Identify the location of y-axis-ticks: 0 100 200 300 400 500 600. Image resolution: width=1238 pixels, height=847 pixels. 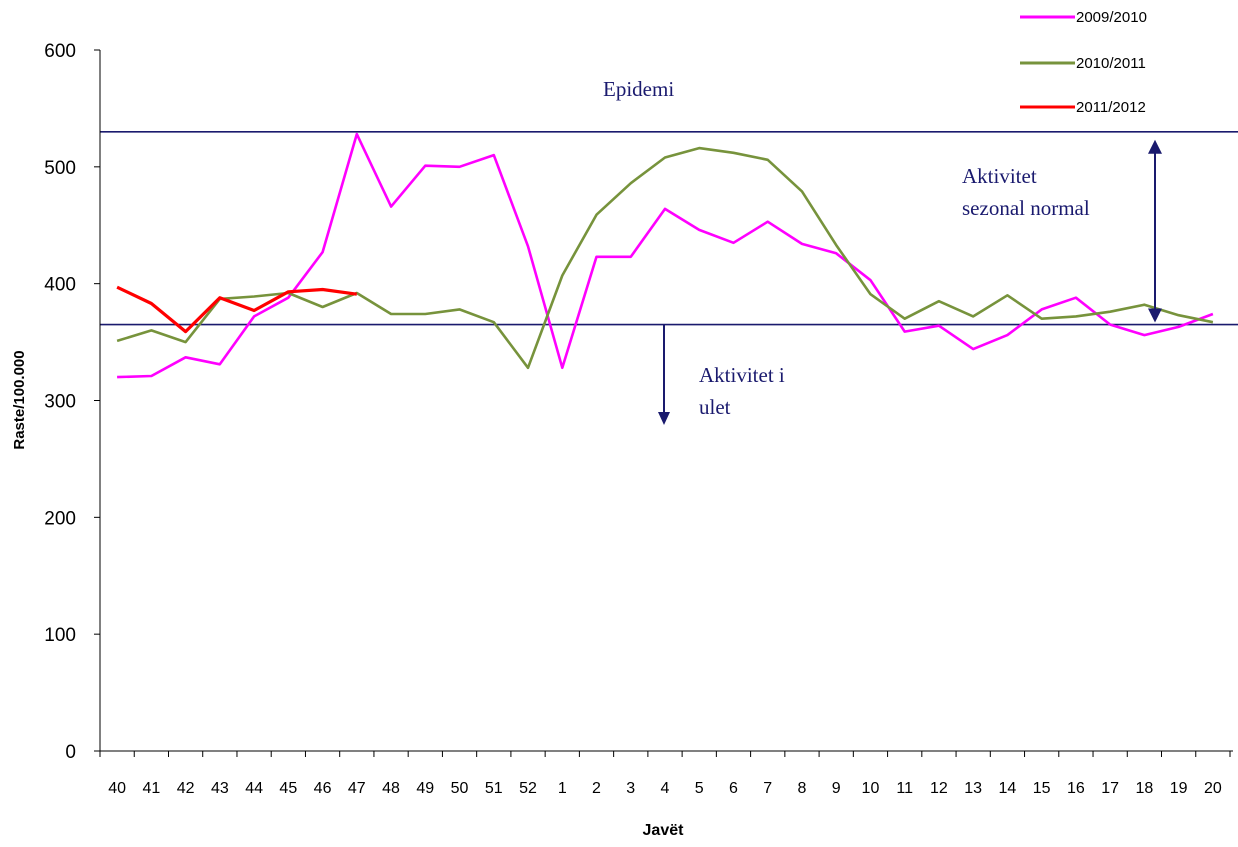
(72, 402).